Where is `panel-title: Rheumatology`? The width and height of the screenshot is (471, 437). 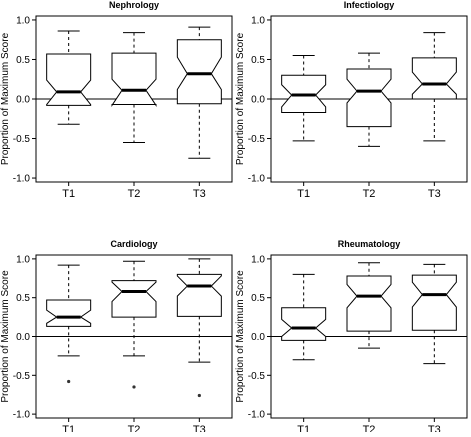
panel-title: Rheumatology is located at coordinates (369, 244).